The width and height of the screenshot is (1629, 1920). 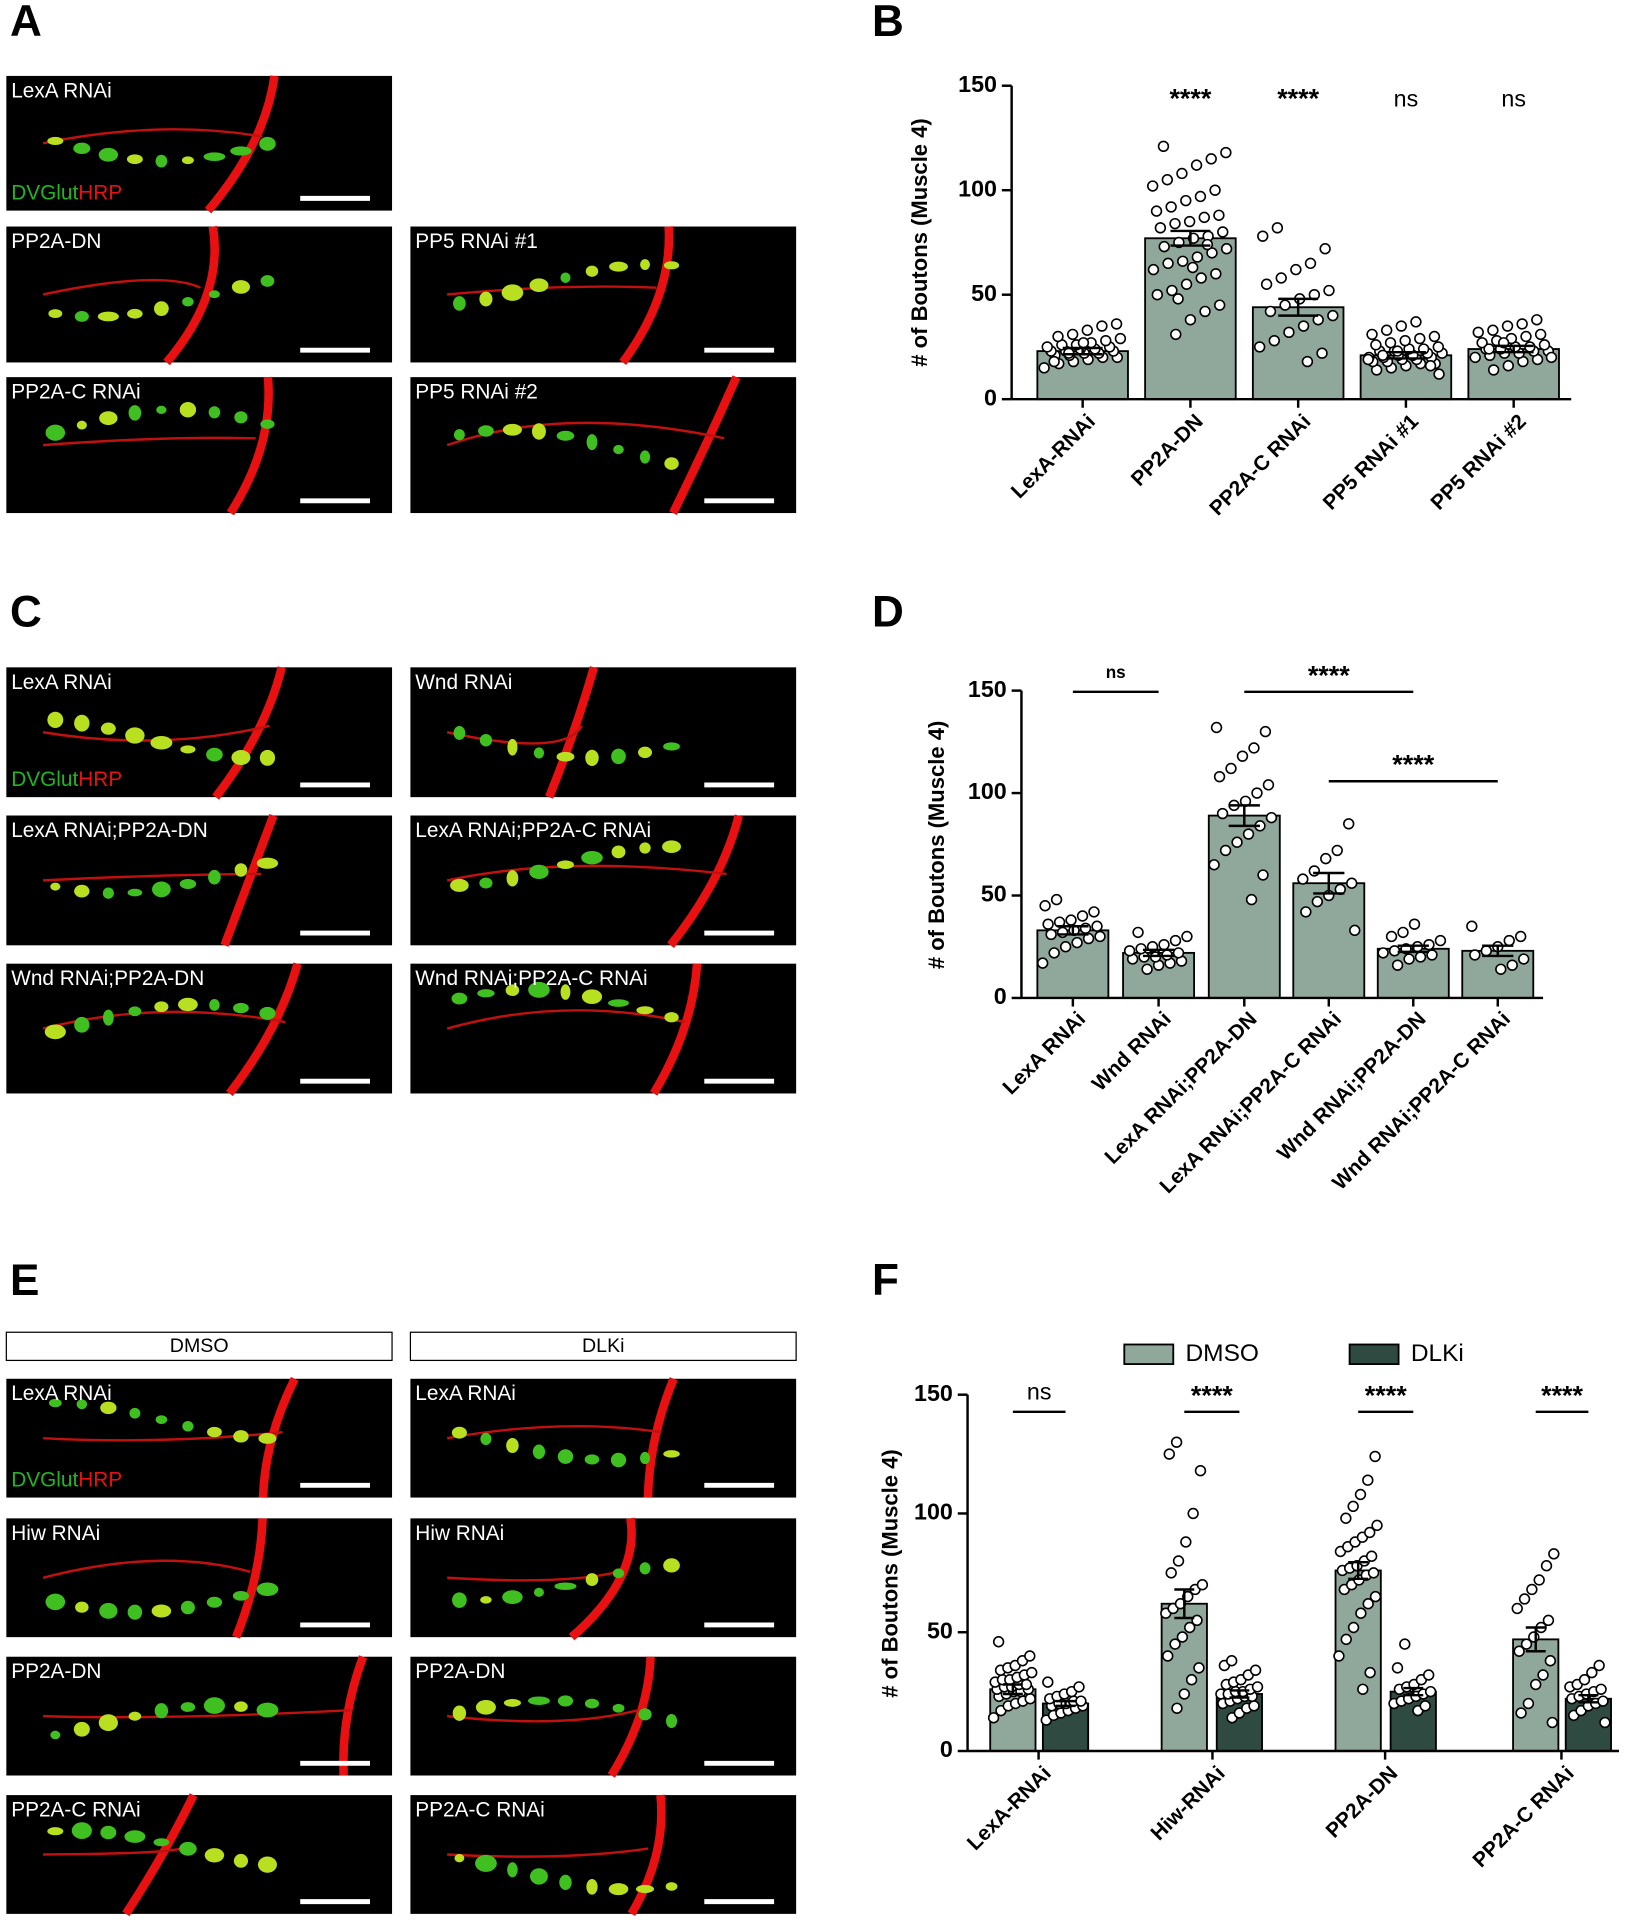 I want to click on micrograph: Wnd RNAi;PP2A-C RNAi, so click(x=603, y=1029).